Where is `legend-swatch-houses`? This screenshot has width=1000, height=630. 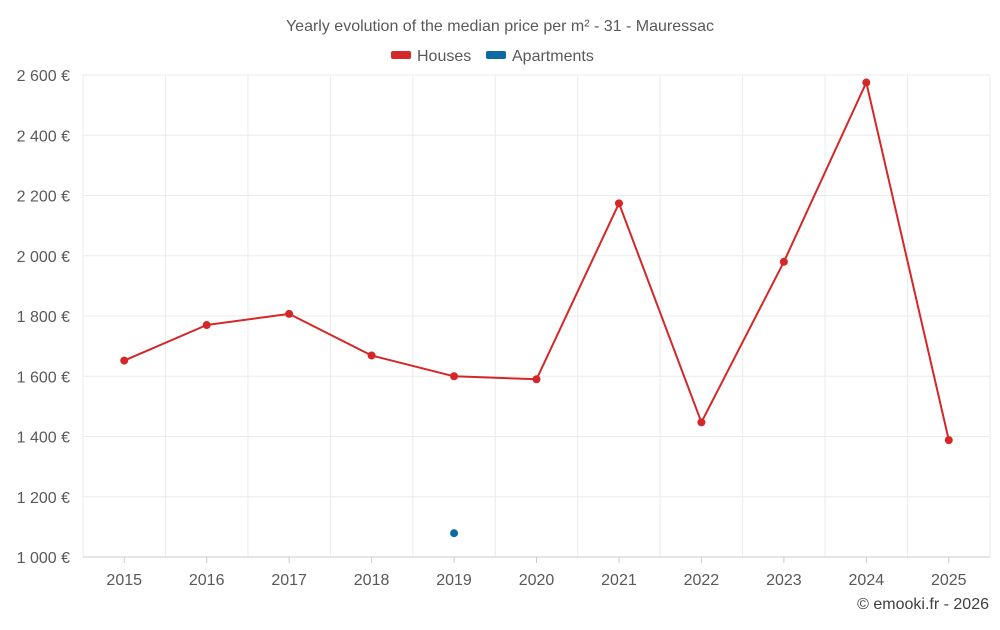
legend-swatch-houses is located at coordinates (401, 55).